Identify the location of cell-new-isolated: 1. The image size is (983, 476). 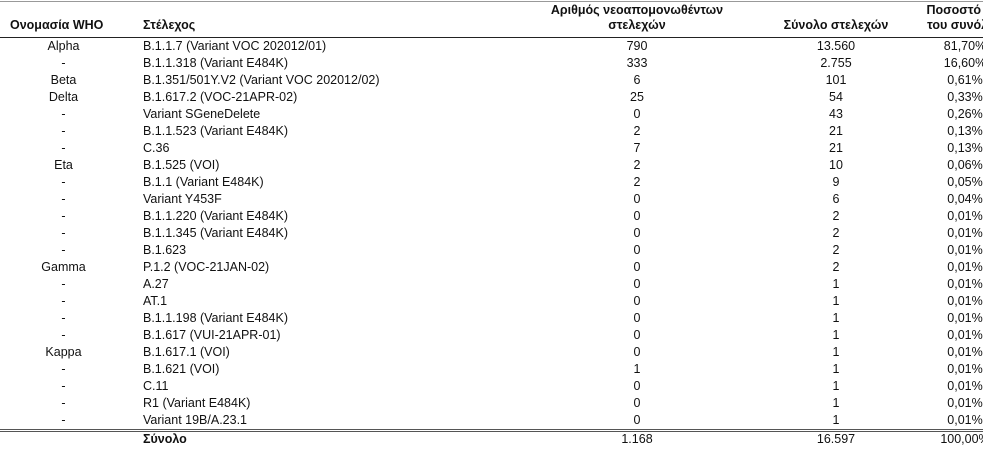
(637, 369).